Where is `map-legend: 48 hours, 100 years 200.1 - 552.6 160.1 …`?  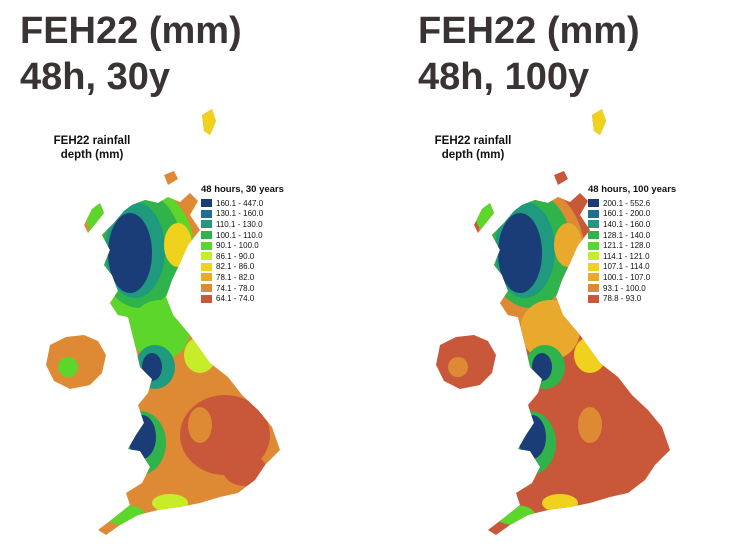
map-legend: 48 hours, 100 years 200.1 - 552.6 160.1 … is located at coordinates (648, 244).